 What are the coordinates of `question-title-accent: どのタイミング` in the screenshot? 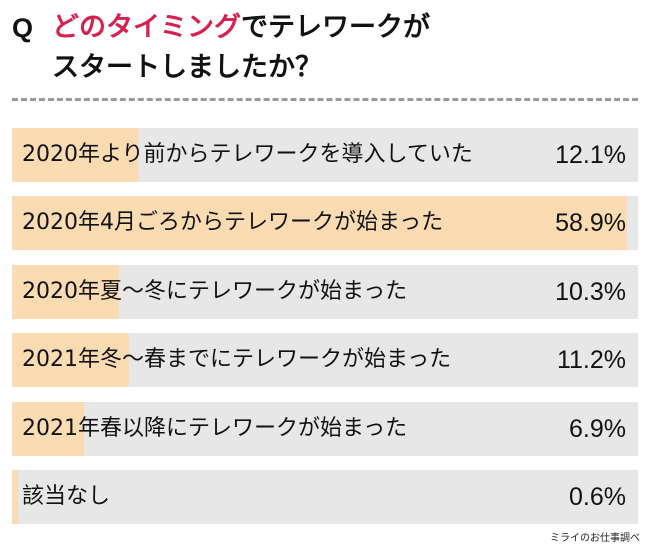 It's located at (146, 27).